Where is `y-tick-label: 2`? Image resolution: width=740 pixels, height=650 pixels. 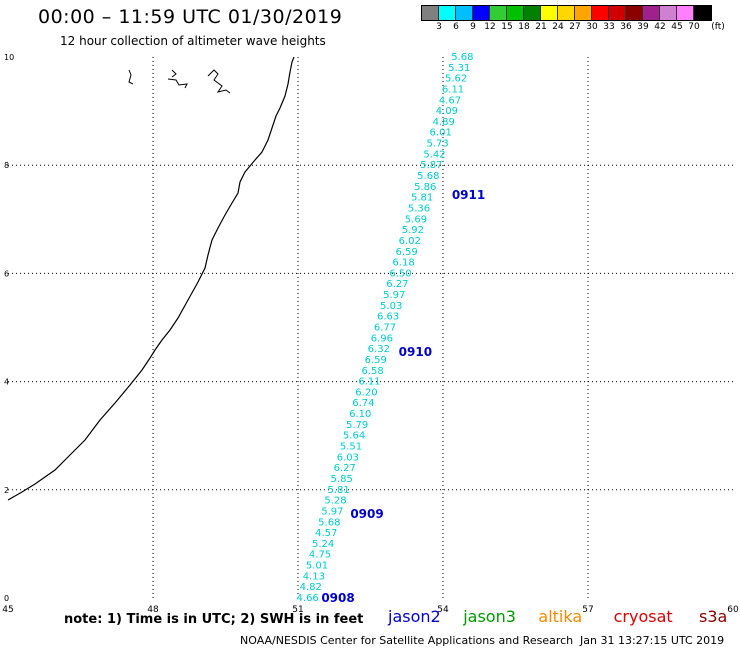
y-tick-label: 2 is located at coordinates (6, 490).